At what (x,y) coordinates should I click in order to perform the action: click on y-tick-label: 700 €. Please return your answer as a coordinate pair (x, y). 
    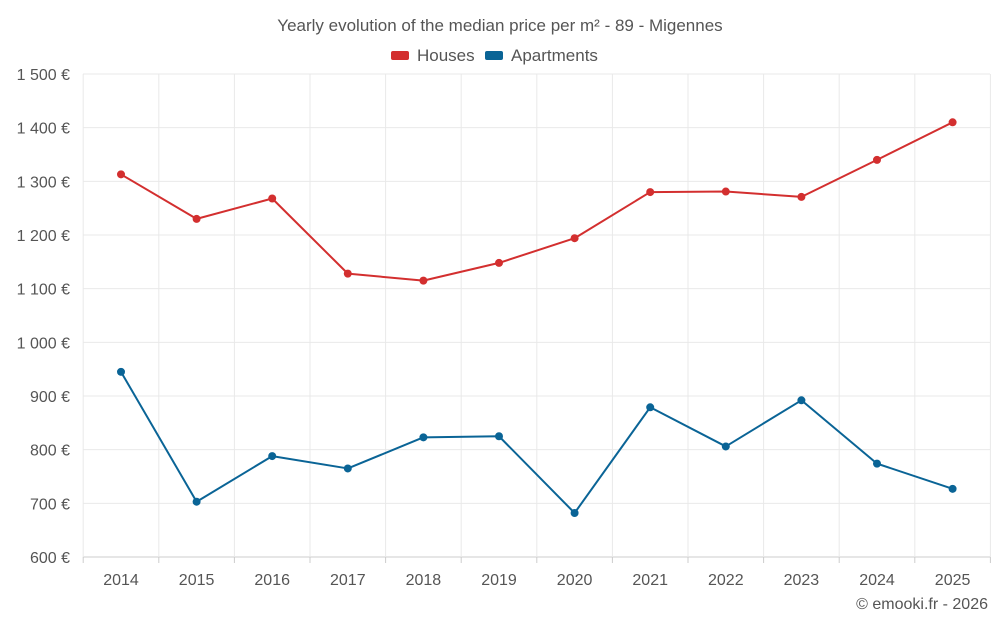
    Looking at the image, I should click on (50, 504).